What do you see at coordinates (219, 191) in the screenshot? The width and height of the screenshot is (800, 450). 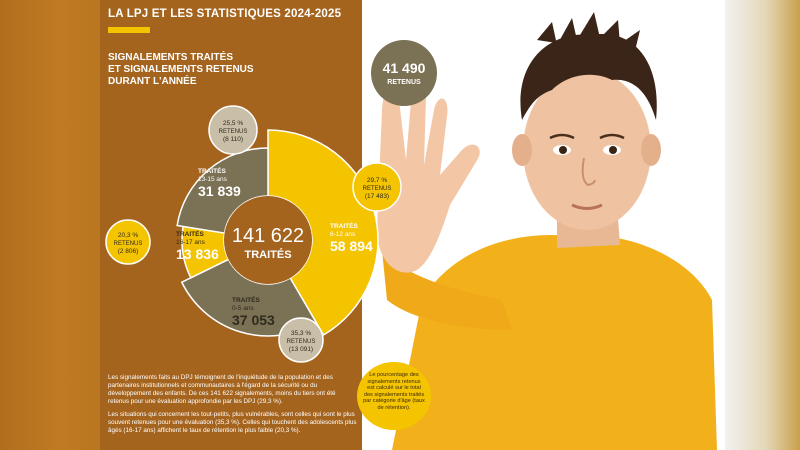 I see `slice-value-label: 31 839` at bounding box center [219, 191].